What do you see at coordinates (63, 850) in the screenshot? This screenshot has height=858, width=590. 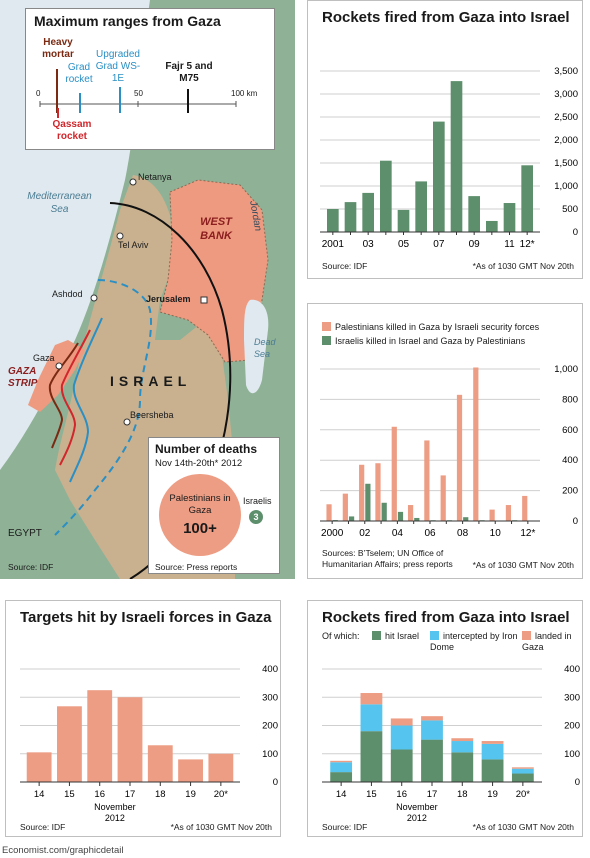 I see `footer-credit: Economist.com/graphicdetail` at bounding box center [63, 850].